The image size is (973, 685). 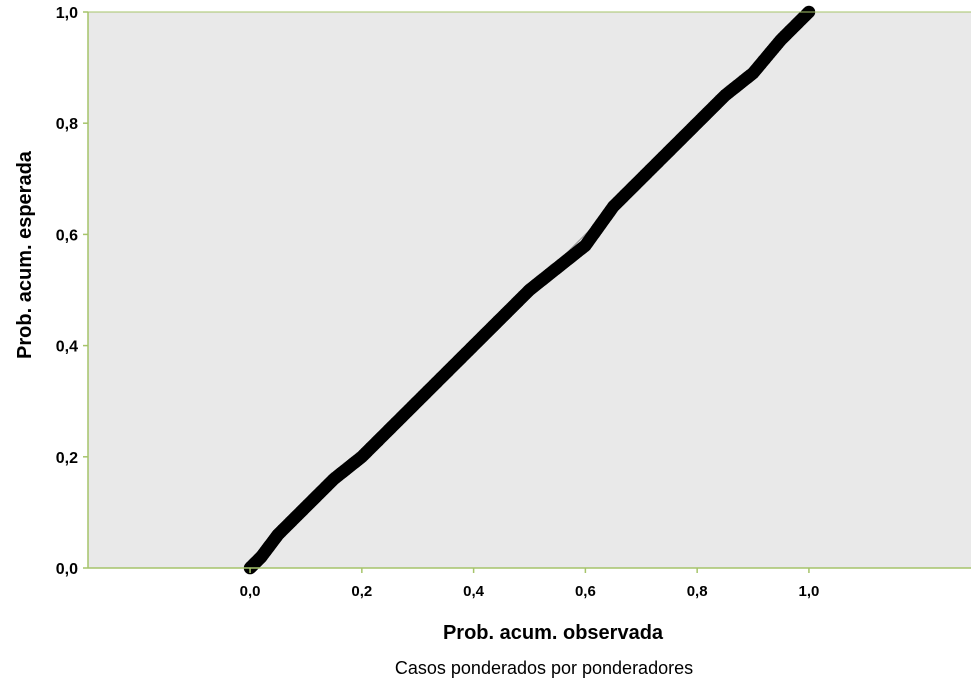 I want to click on x-tick-label: 0,2, so click(x=361, y=591).